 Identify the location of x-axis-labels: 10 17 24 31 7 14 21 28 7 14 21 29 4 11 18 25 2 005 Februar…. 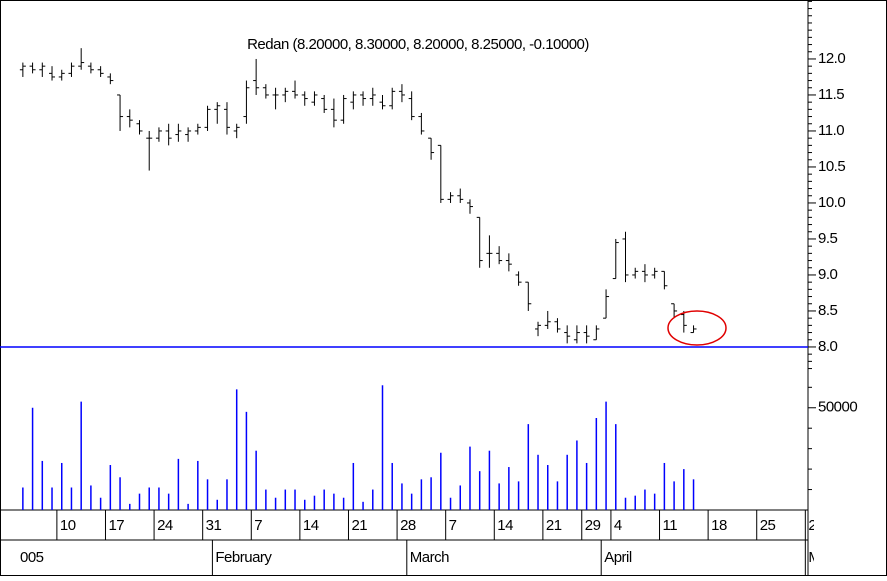
(420, 543).